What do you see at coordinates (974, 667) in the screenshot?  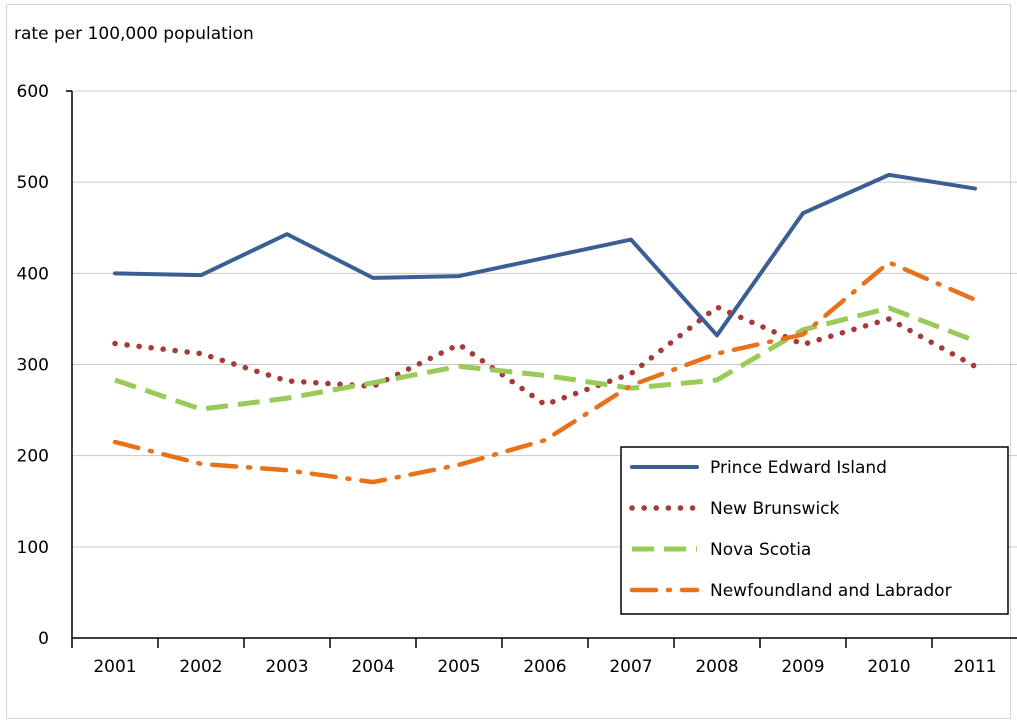 I see `x-tick-label-2011: 2011` at bounding box center [974, 667].